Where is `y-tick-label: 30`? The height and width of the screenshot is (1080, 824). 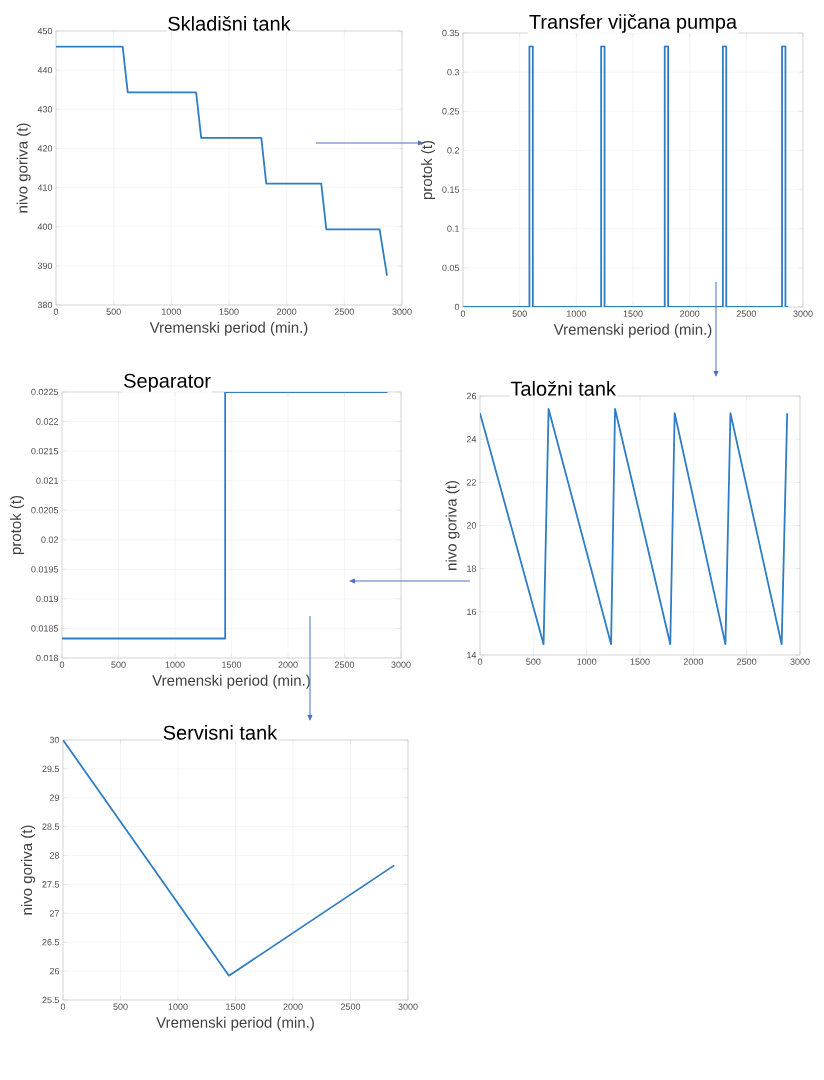 y-tick-label: 30 is located at coordinates (54, 740).